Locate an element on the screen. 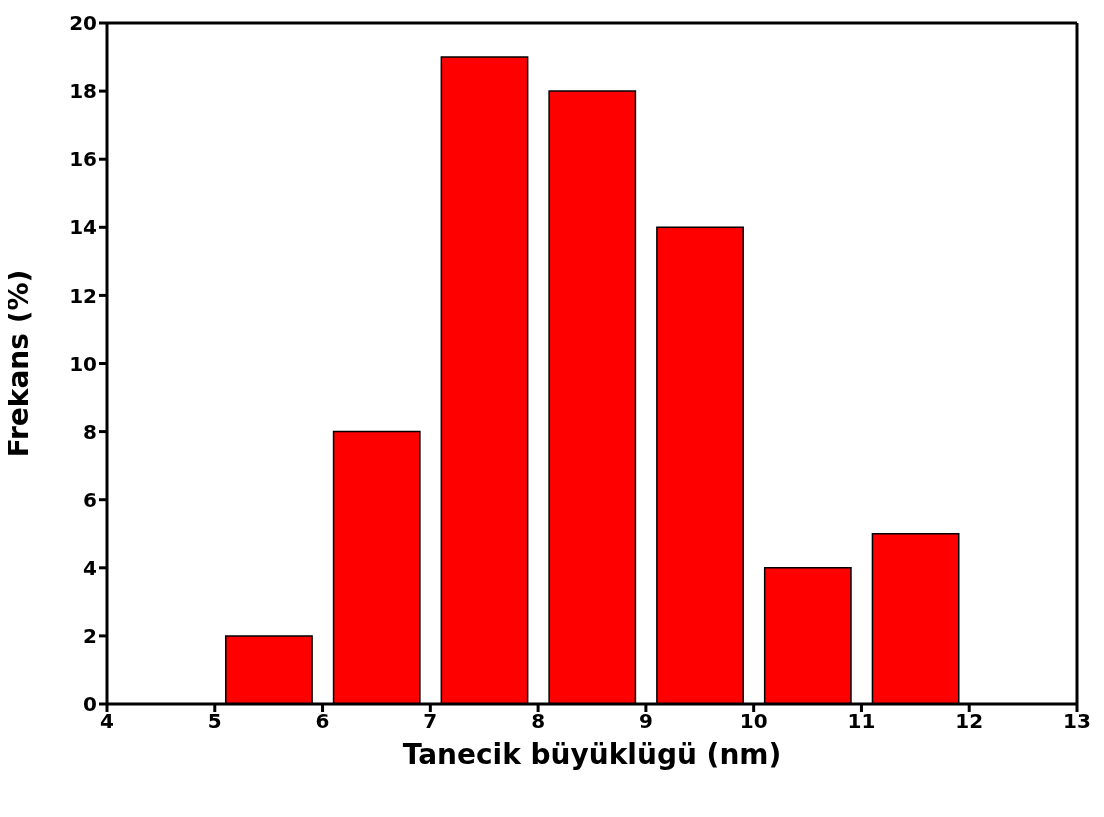 This screenshot has height=817, width=1104. y-tick-label: 0 is located at coordinates (90, 704).